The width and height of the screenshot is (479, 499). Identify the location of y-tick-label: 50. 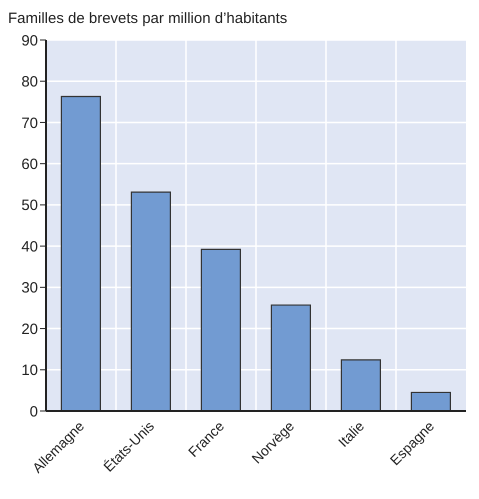
(29, 205).